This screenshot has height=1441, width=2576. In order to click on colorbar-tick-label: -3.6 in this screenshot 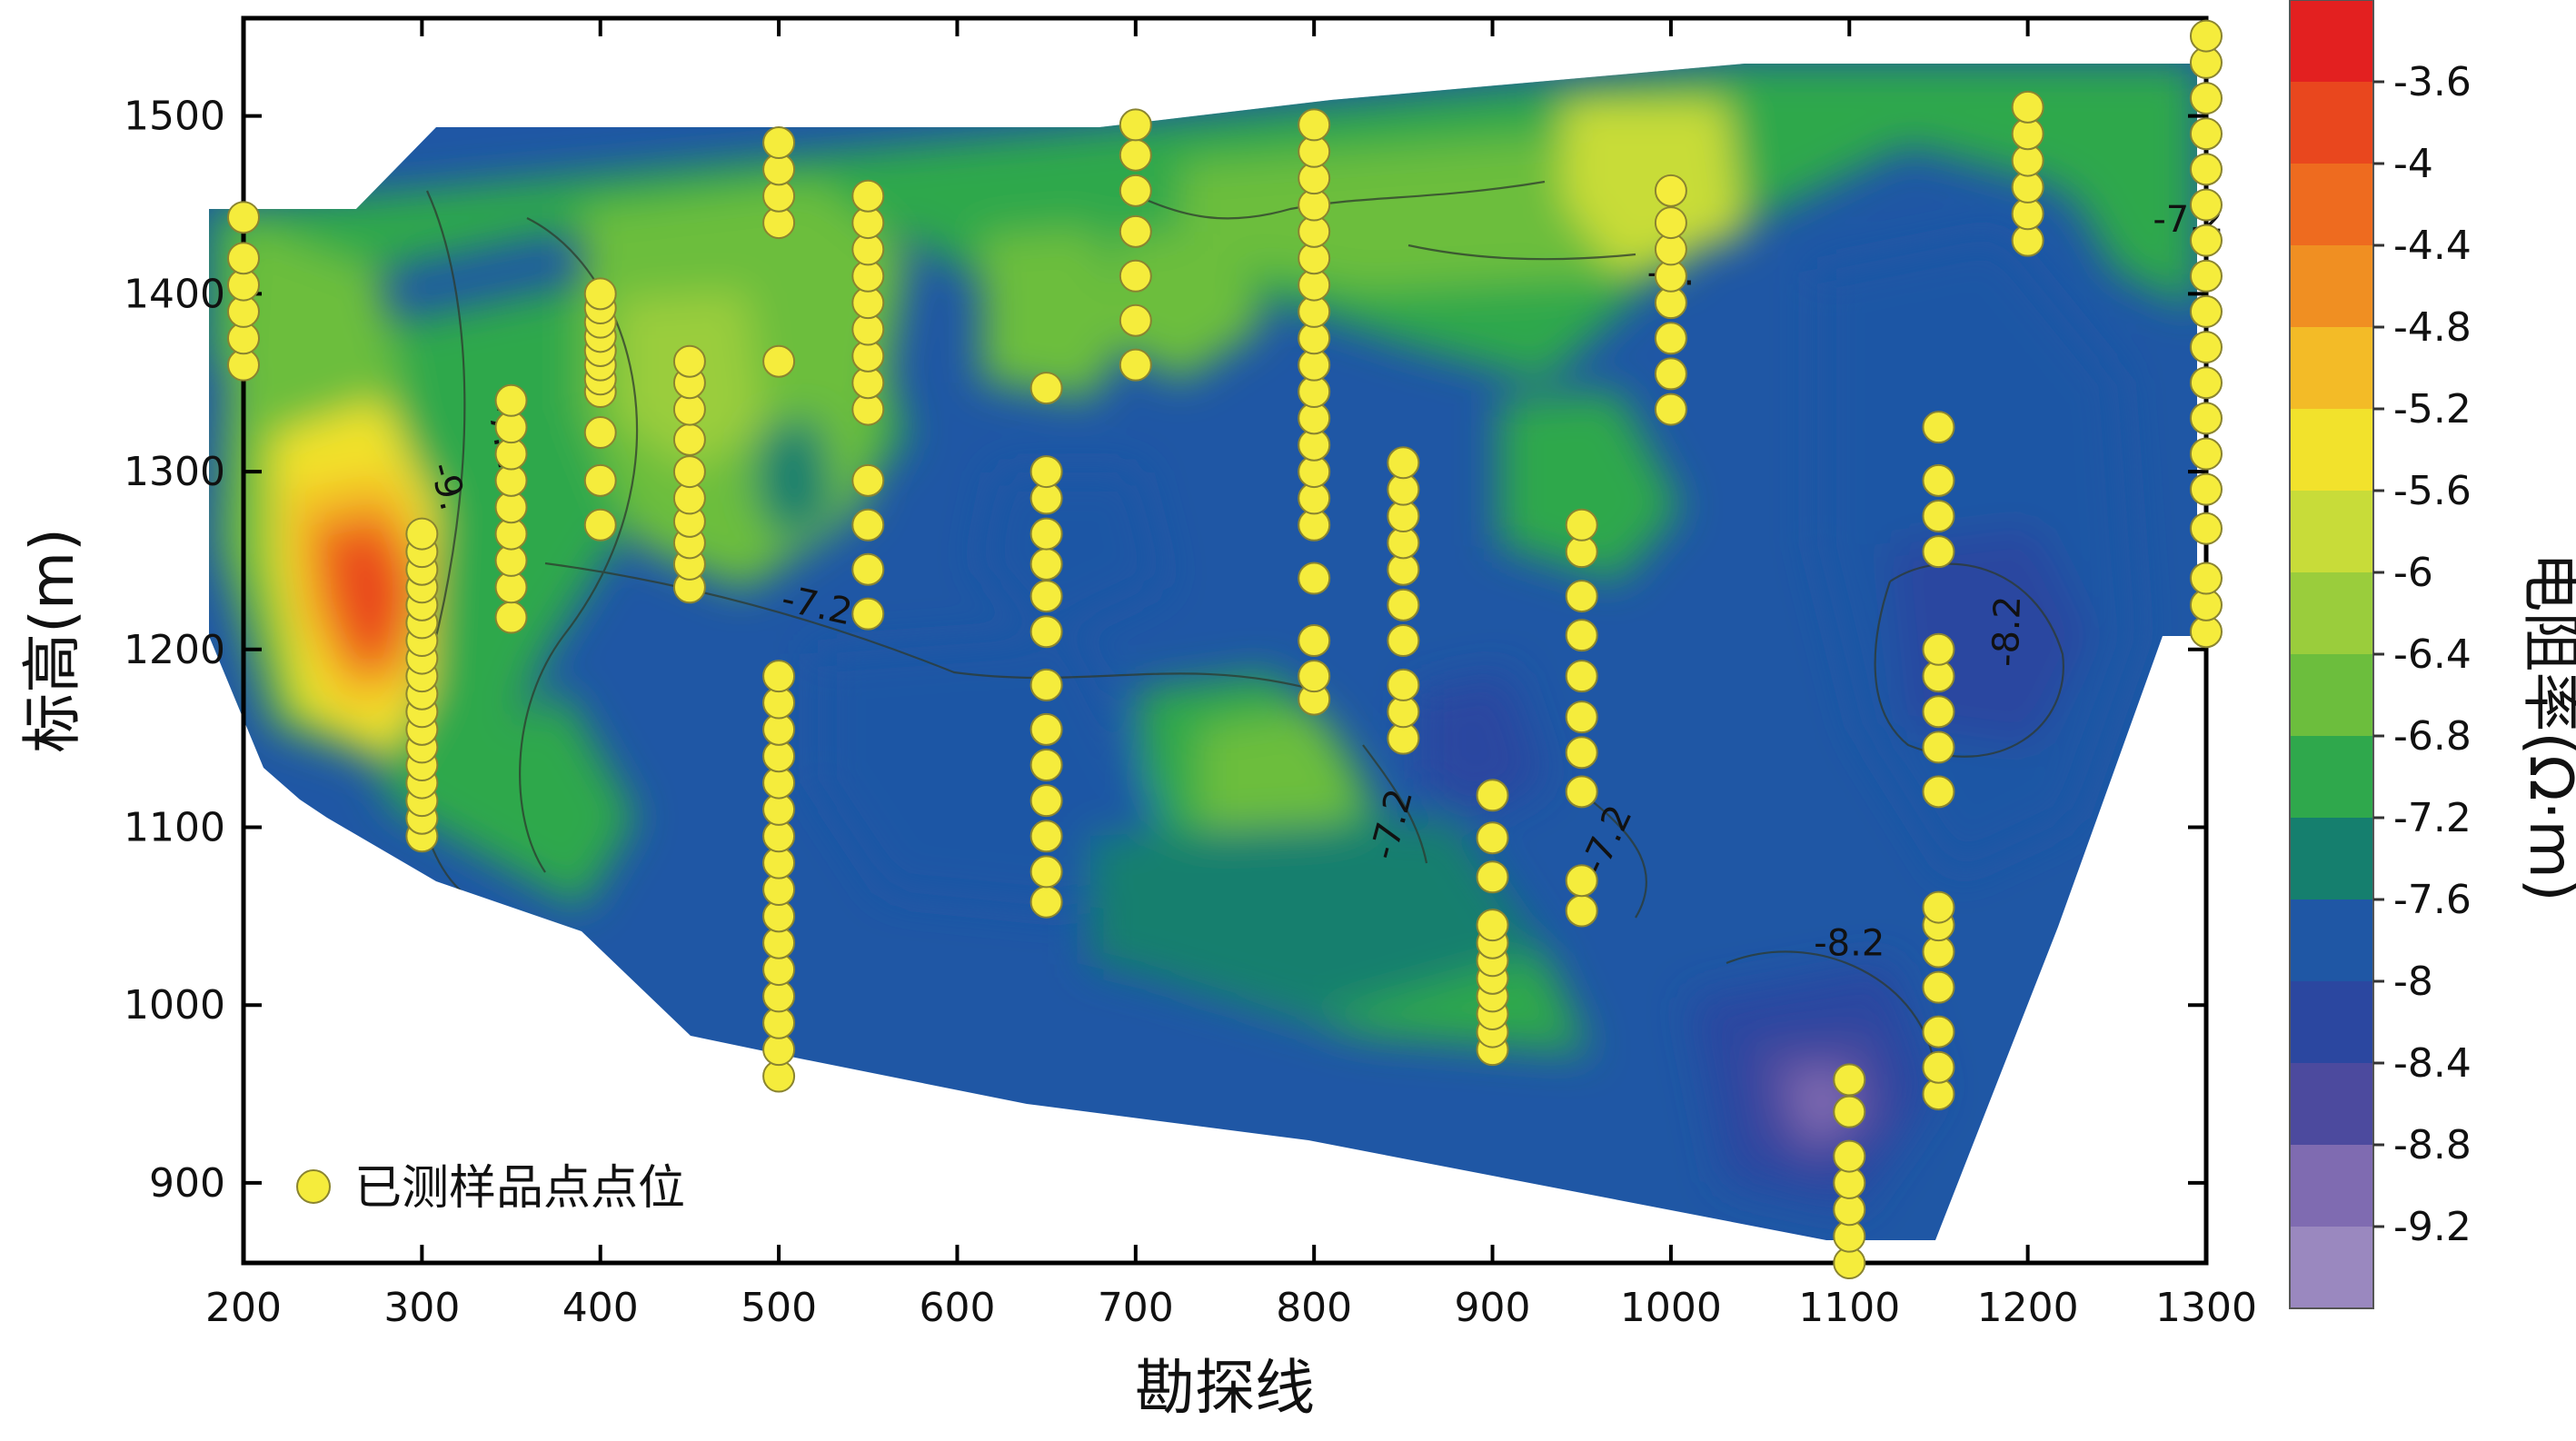, I will do `click(2433, 82)`.